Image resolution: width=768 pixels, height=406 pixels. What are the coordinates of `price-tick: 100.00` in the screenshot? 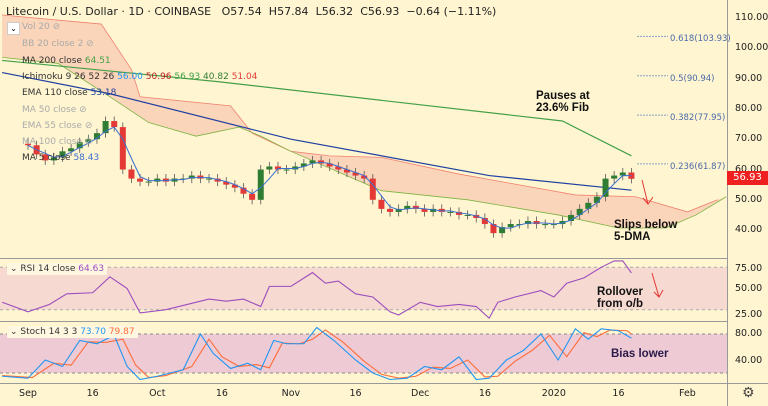 It's located at (751, 48).